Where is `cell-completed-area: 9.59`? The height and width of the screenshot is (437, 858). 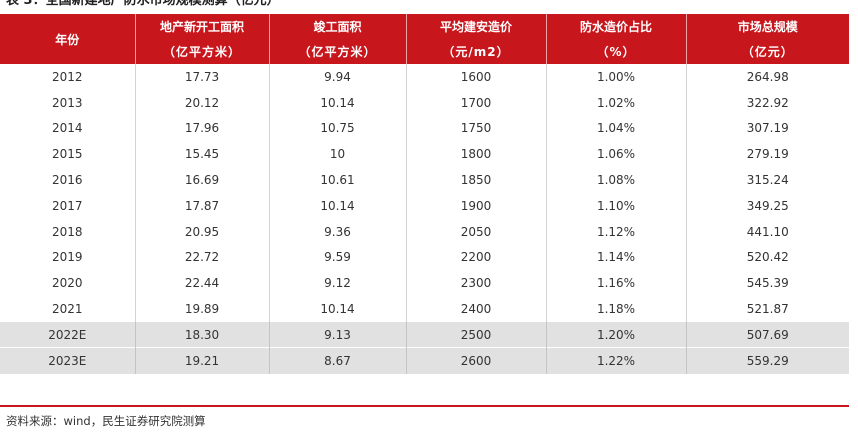 cell-completed-area: 9.59 is located at coordinates (338, 257).